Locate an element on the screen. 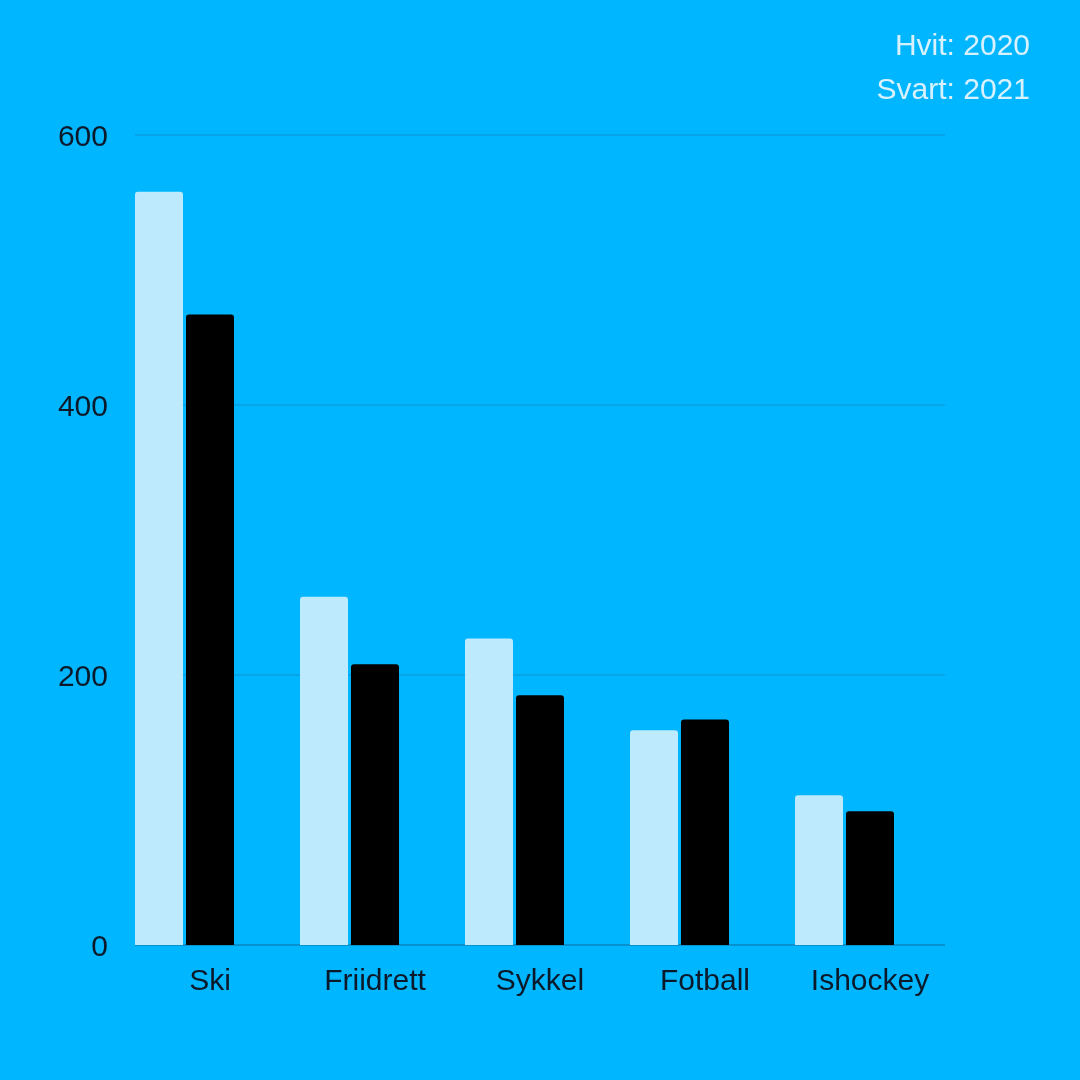 The width and height of the screenshot is (1080, 1080). x-tick-label: Sykkel is located at coordinates (540, 979).